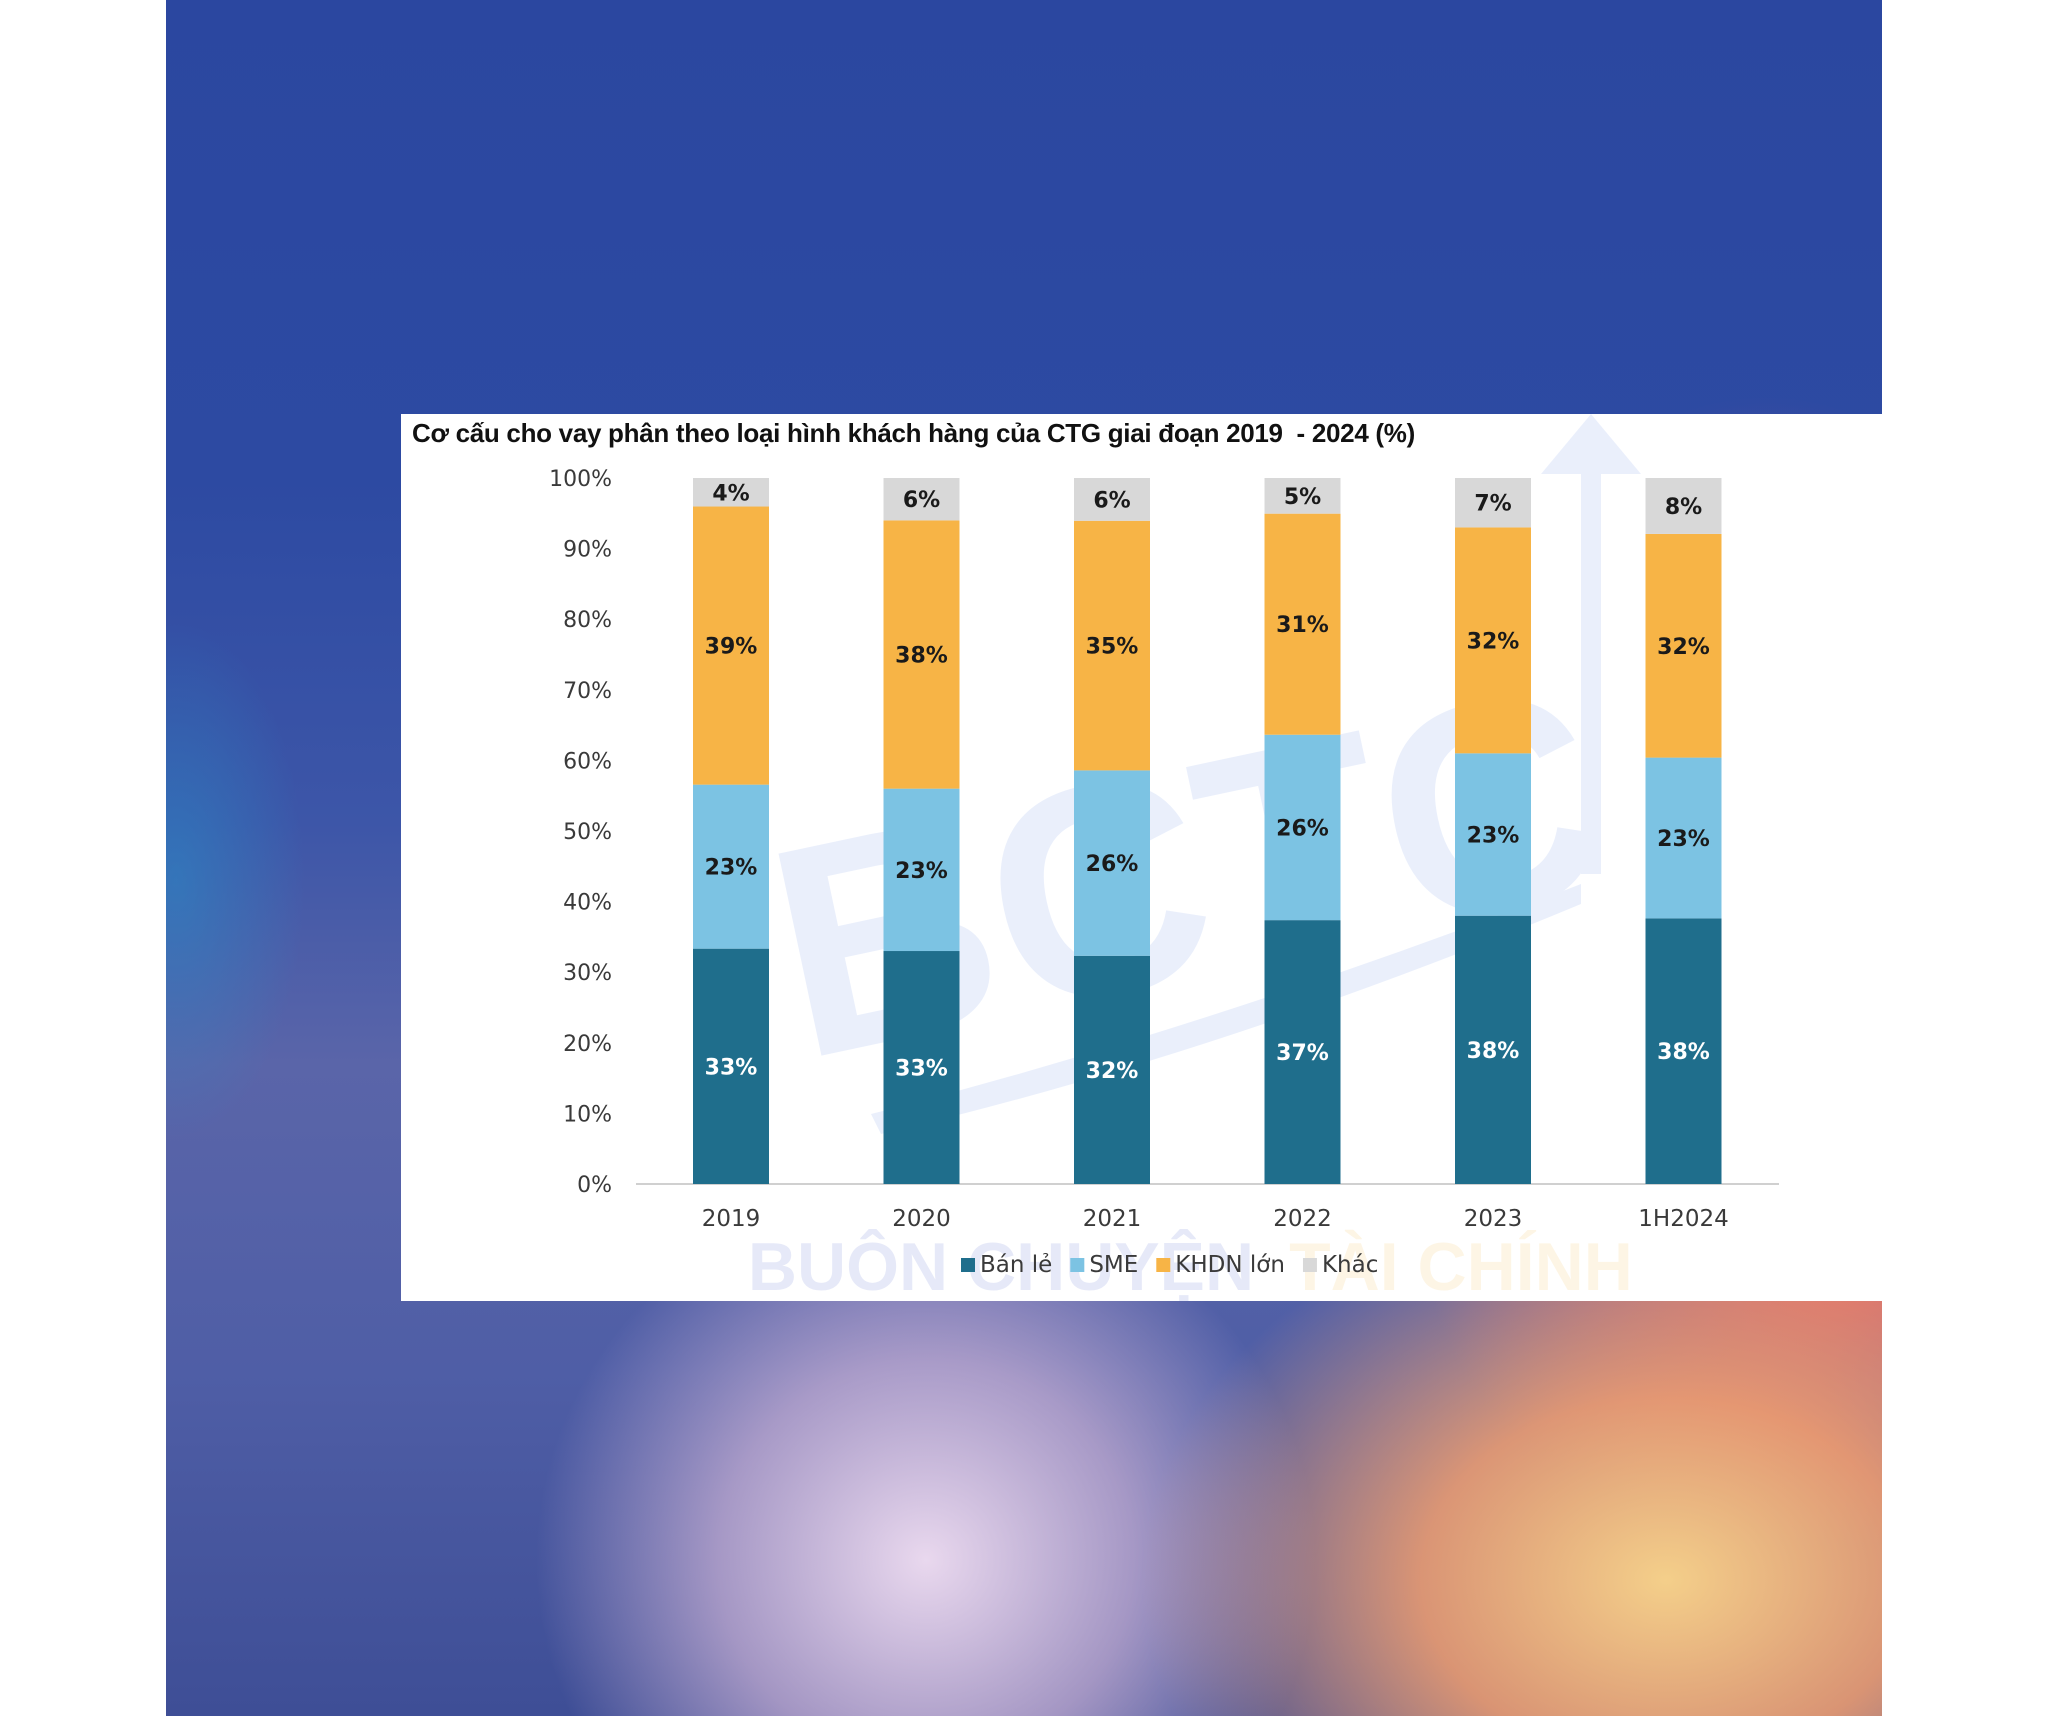 This screenshot has width=2048, height=1716. What do you see at coordinates (587, 832) in the screenshot?
I see `y-tick-label: 50%` at bounding box center [587, 832].